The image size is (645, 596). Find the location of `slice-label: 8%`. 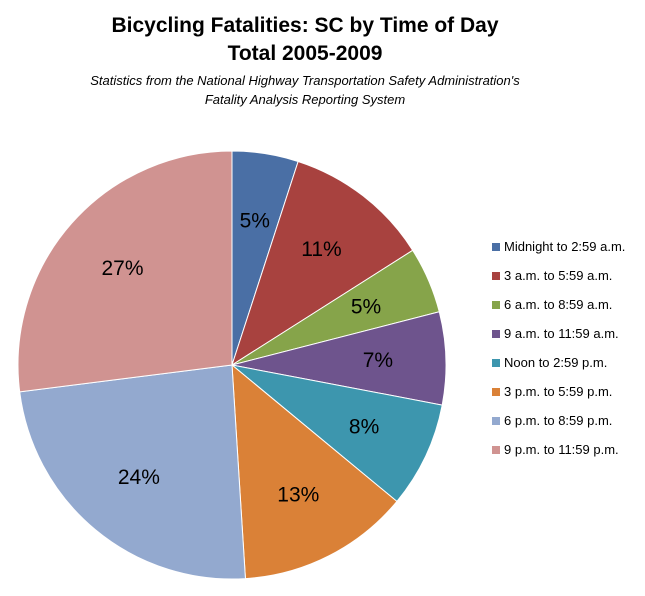

slice-label: 8% is located at coordinates (364, 427).